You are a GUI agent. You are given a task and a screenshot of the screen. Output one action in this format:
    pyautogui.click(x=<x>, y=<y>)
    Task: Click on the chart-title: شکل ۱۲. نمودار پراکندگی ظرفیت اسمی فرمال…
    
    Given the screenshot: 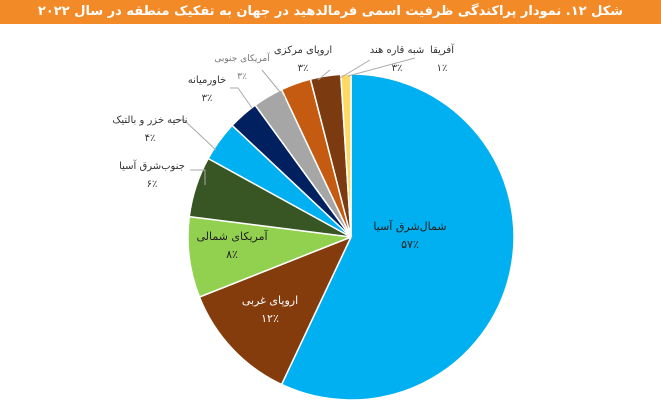 What is the action you would take?
    pyautogui.click(x=330, y=12)
    